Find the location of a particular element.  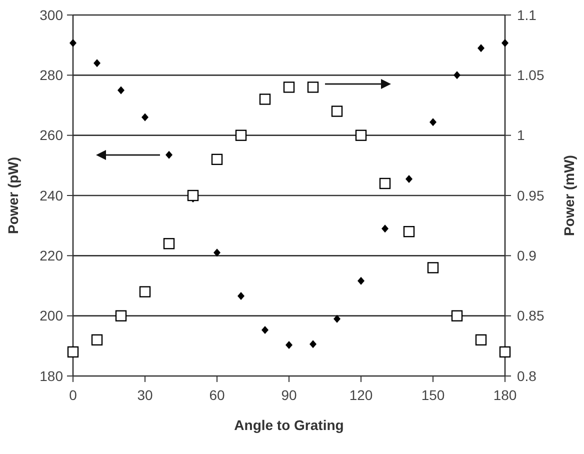

x-tick-label: 0 is located at coordinates (73, 395).